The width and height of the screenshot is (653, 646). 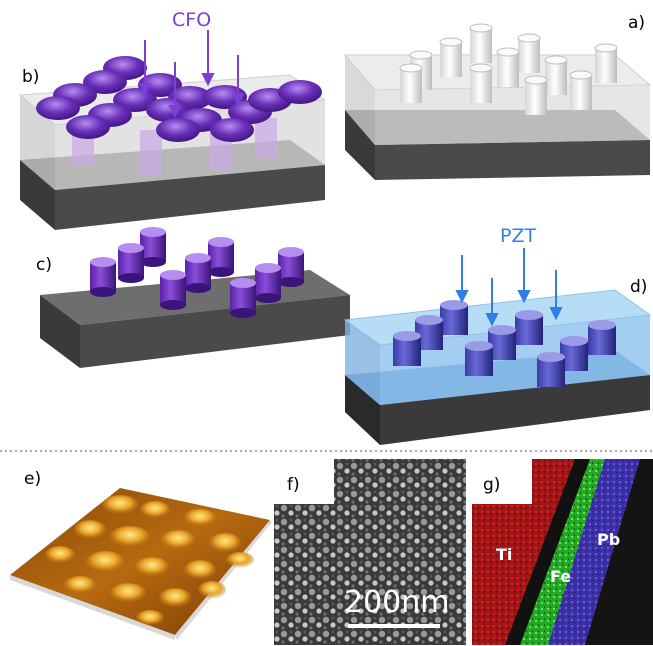 What do you see at coordinates (636, 23) in the screenshot?
I see `panel-a-label: a)` at bounding box center [636, 23].